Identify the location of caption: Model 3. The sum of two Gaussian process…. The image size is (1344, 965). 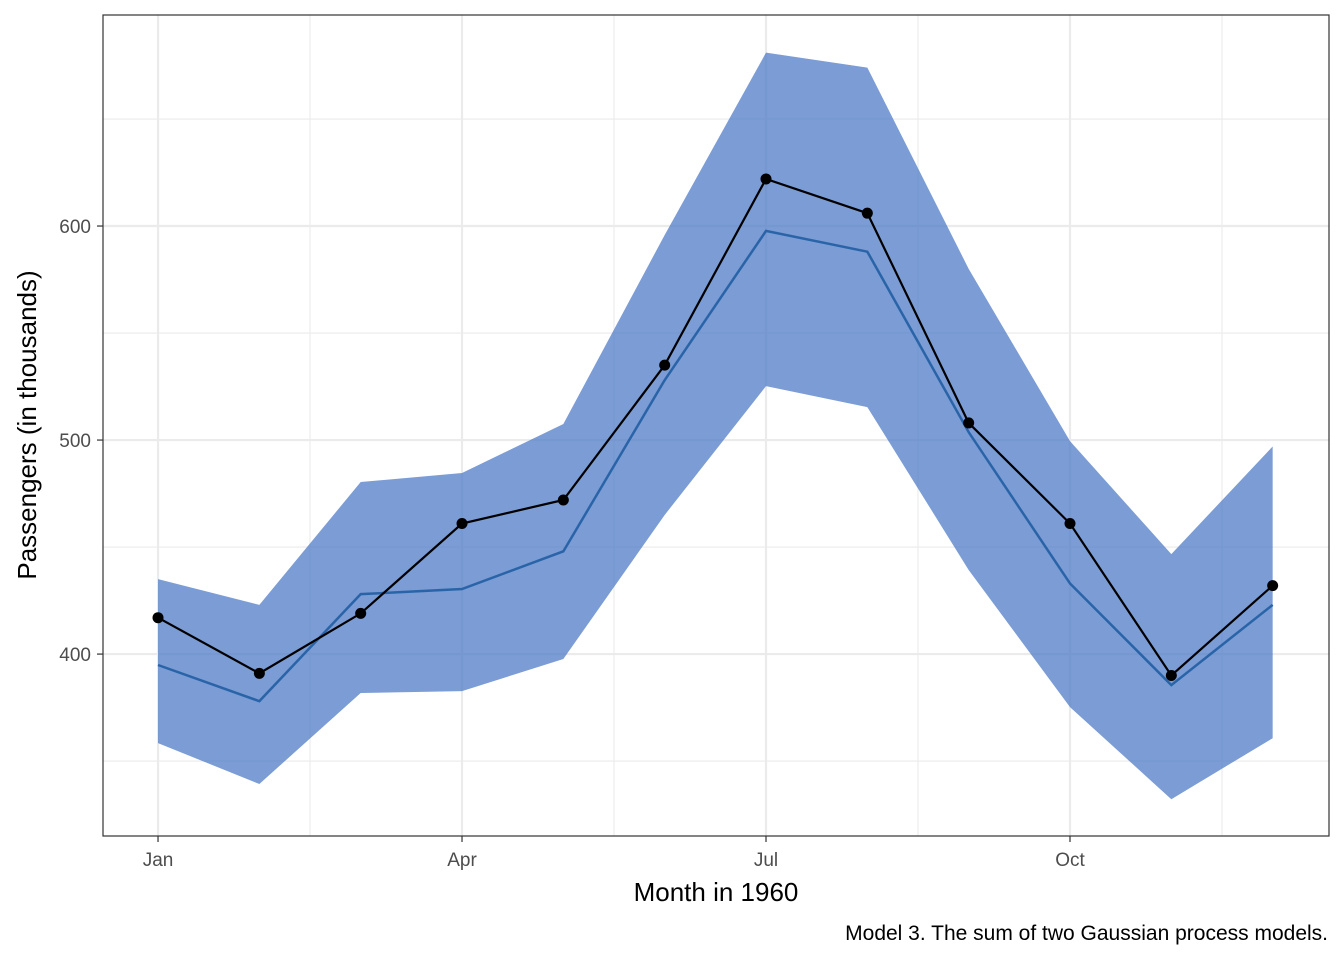
(1086, 933).